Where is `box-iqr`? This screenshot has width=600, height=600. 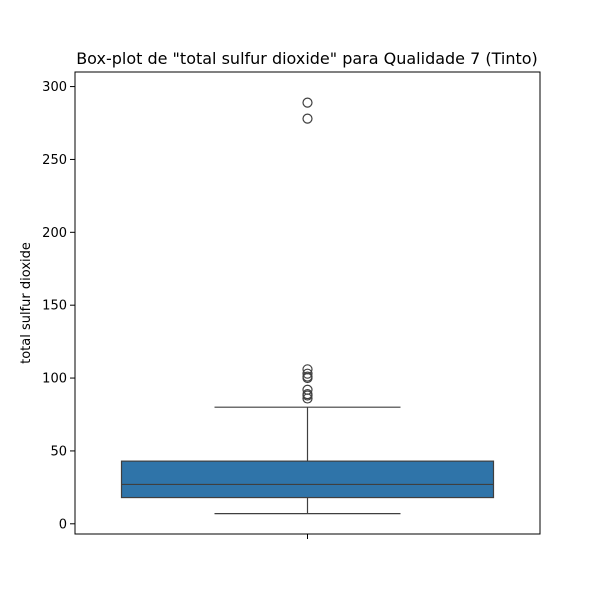
box-iqr is located at coordinates (307, 479).